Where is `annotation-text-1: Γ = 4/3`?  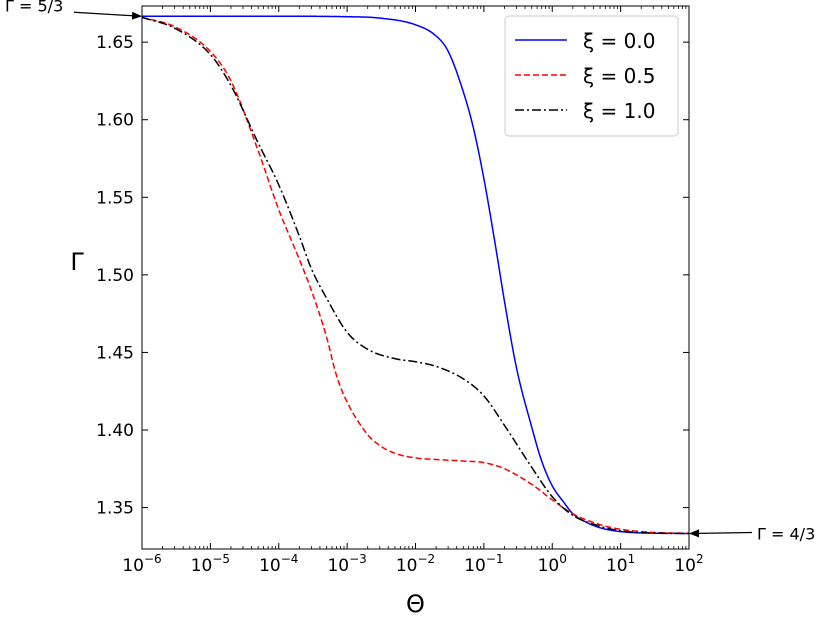 annotation-text-1: Γ = 4/3 is located at coordinates (786, 533).